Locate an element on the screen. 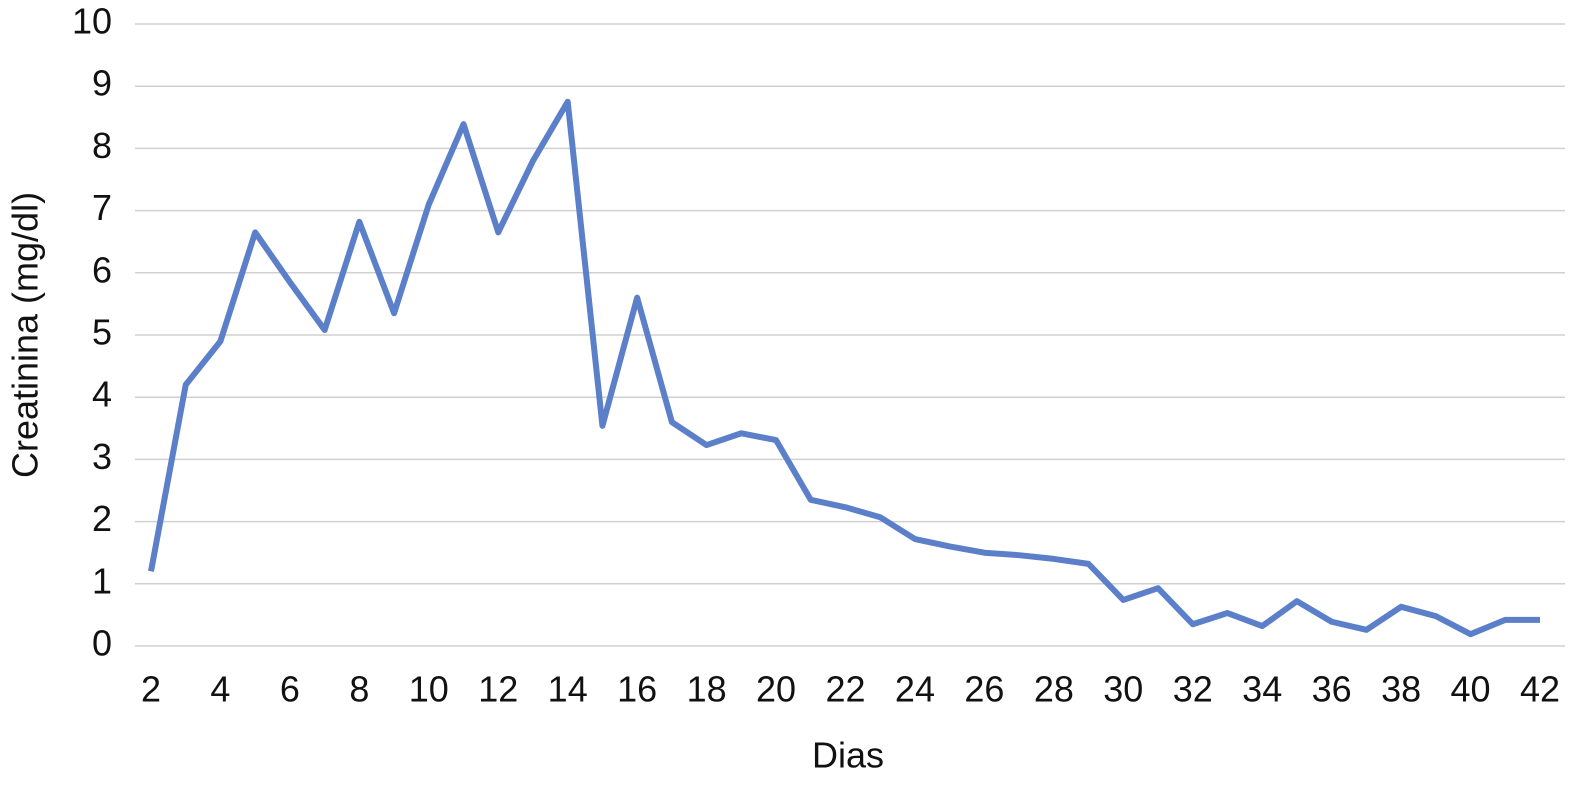 This screenshot has width=1590, height=794. x-tick-label: 36 is located at coordinates (1332, 689).